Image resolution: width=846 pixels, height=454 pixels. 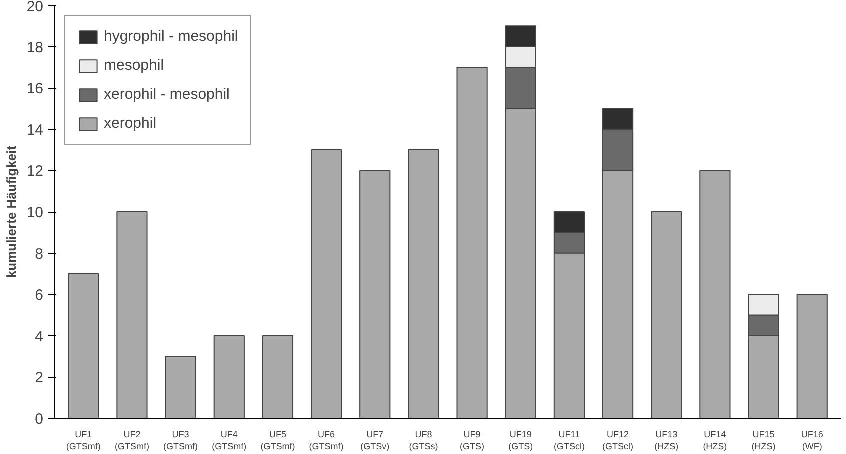 I want to click on y-tick-label: 12, so click(x=35, y=171).